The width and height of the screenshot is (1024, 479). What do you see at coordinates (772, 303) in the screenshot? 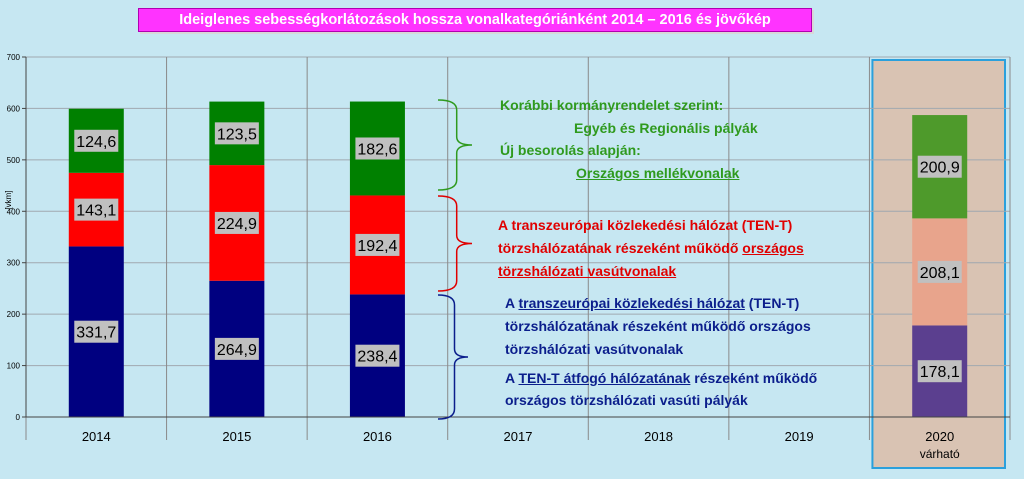
I see `annotation-blue-line1-c: (TEN-T)` at bounding box center [772, 303].